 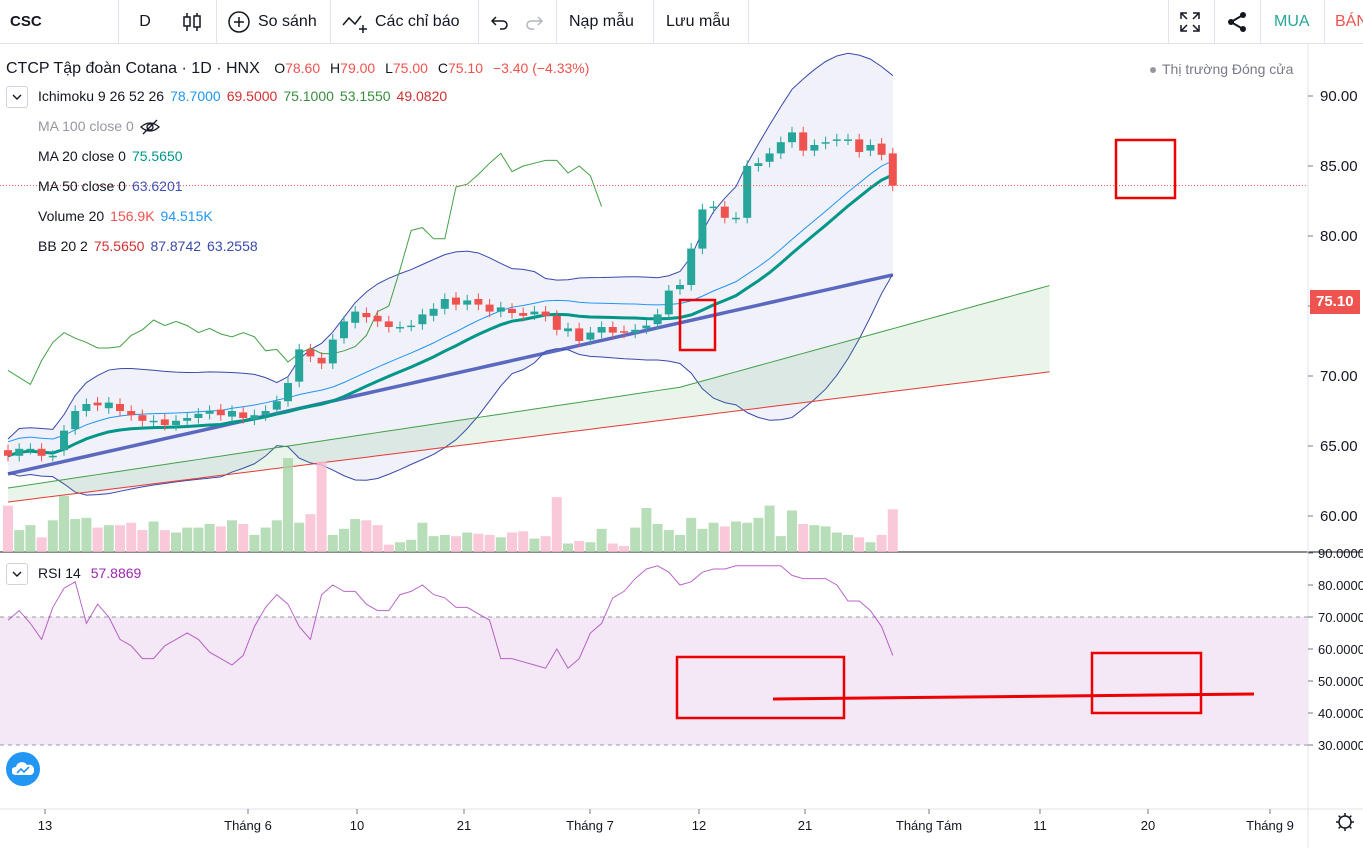 I want to click on compare-button: So sánh, so click(x=272, y=21).